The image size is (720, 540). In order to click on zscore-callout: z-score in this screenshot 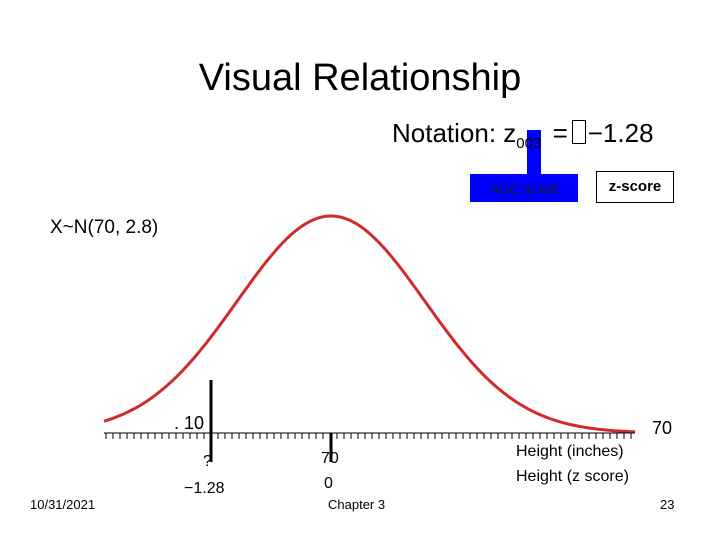, I will do `click(635, 187)`.